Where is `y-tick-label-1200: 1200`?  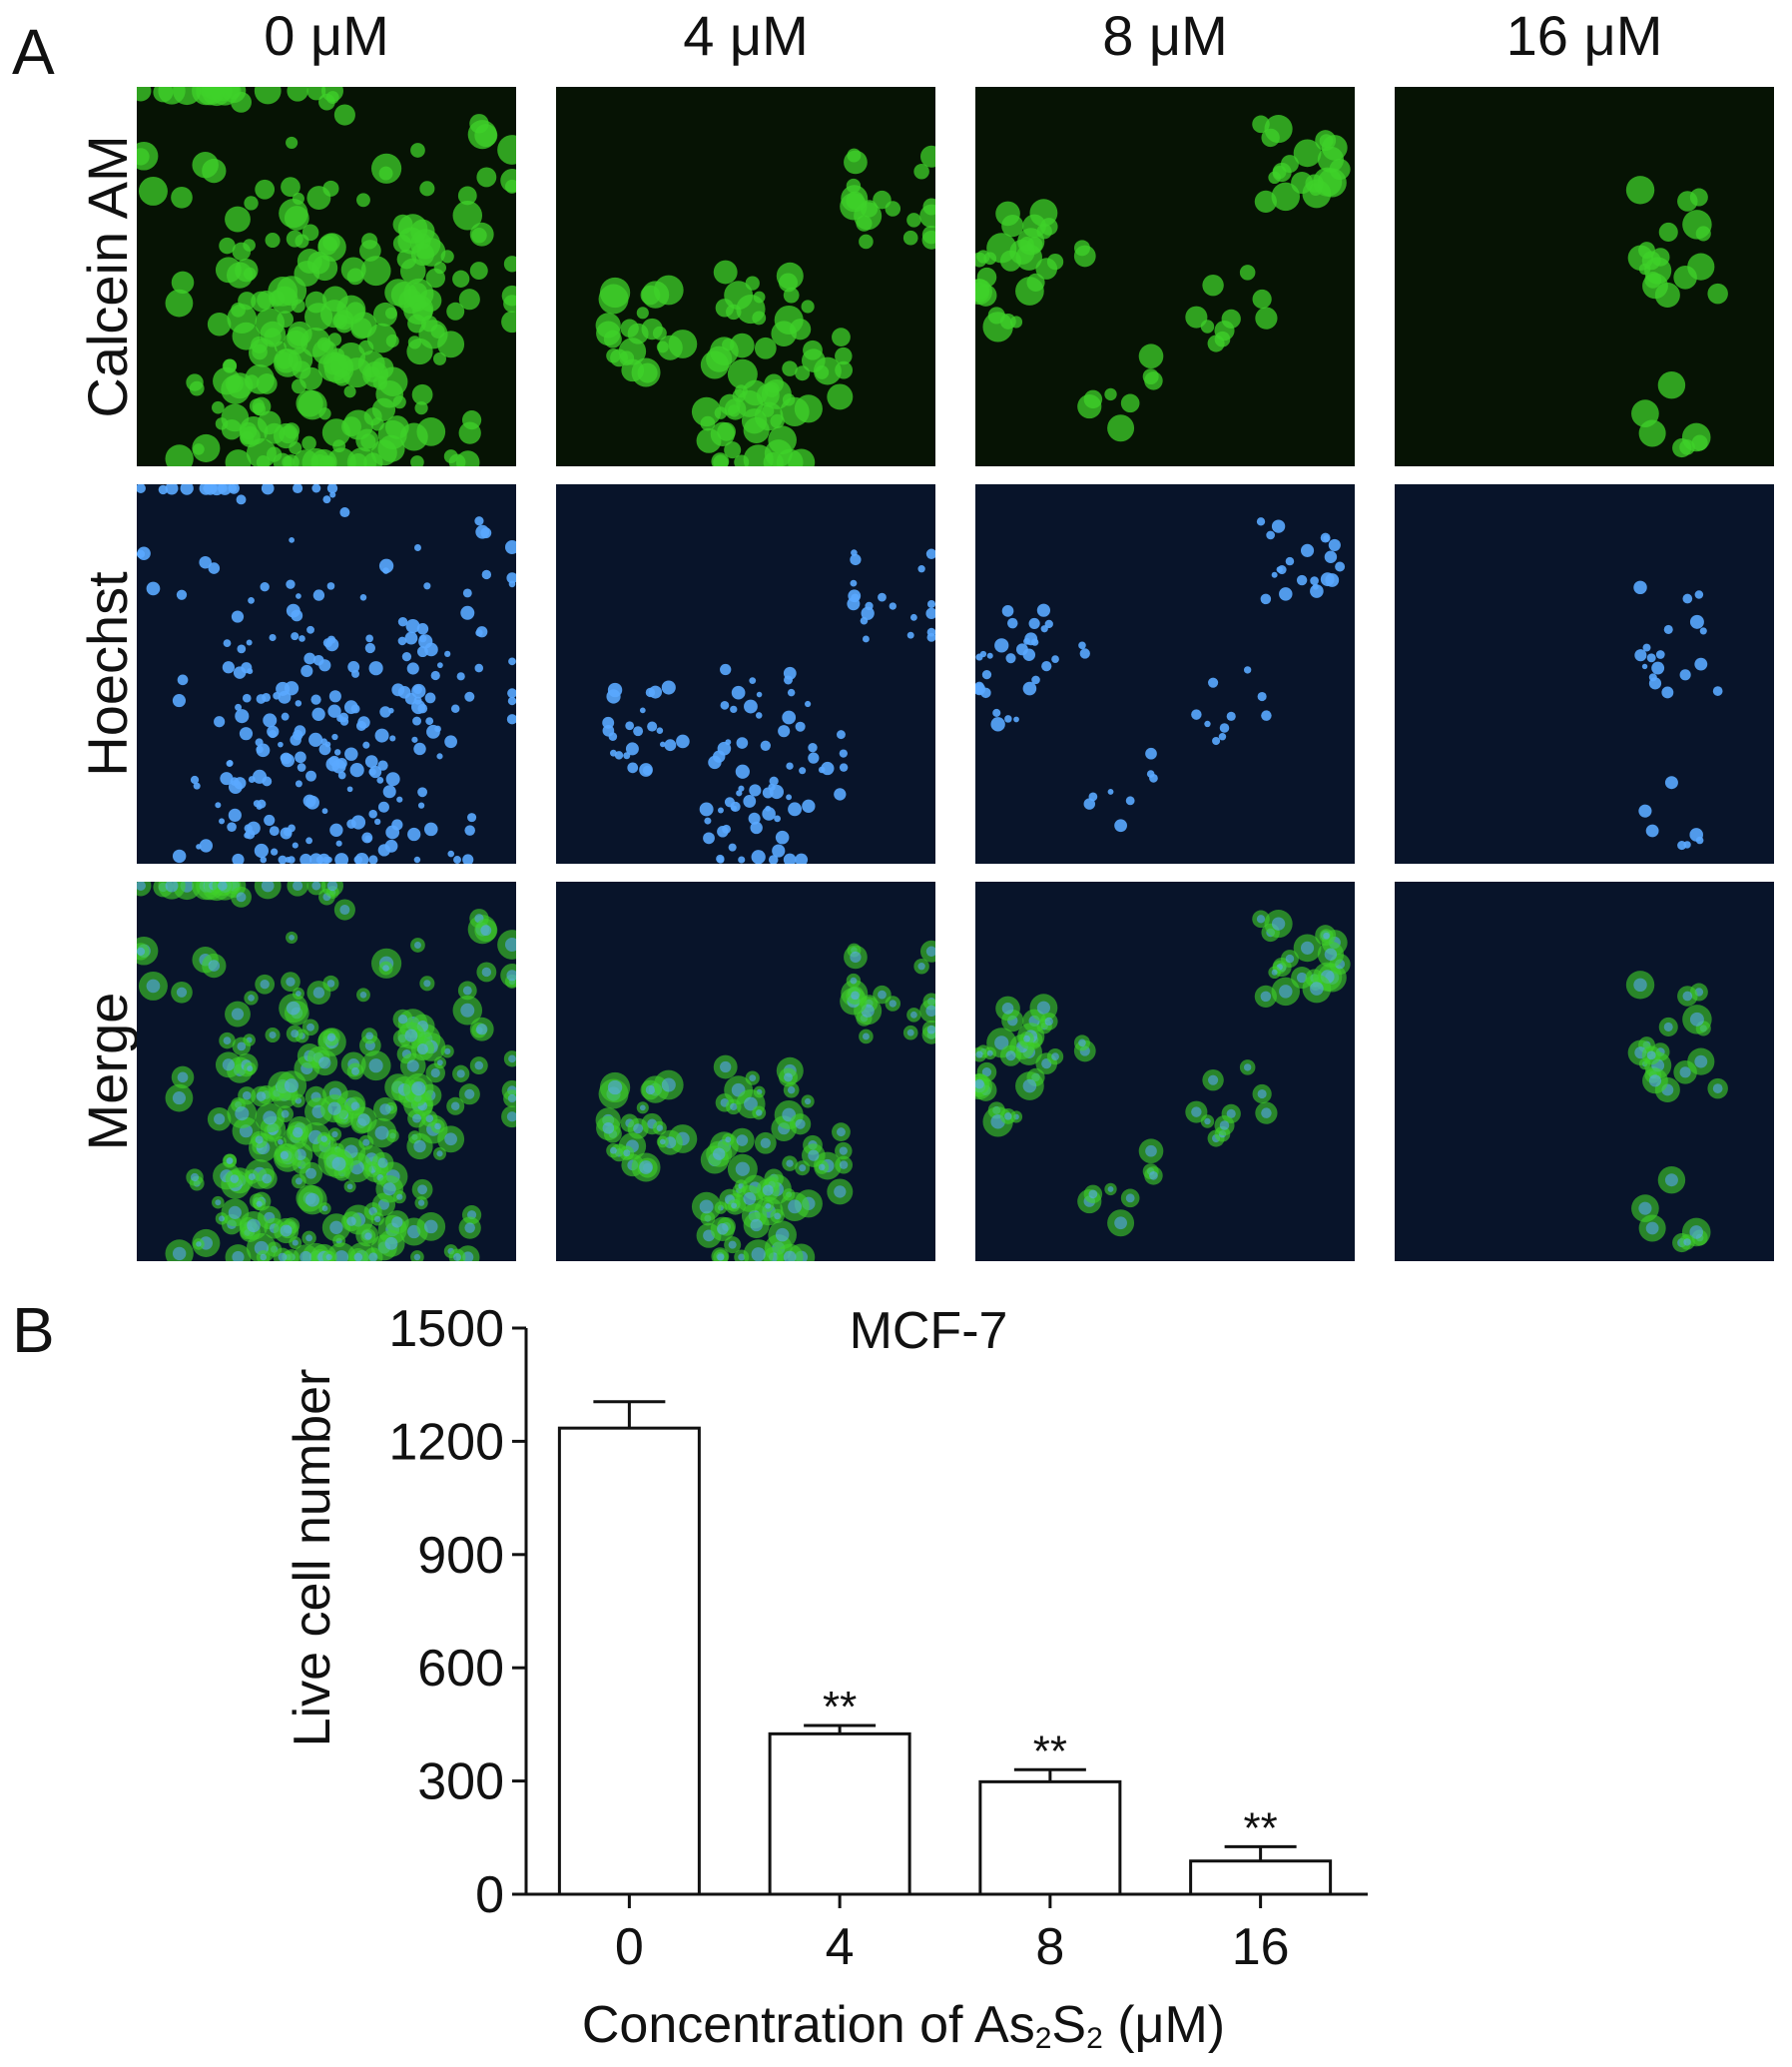
y-tick-label-1200: 1200 is located at coordinates (446, 1442).